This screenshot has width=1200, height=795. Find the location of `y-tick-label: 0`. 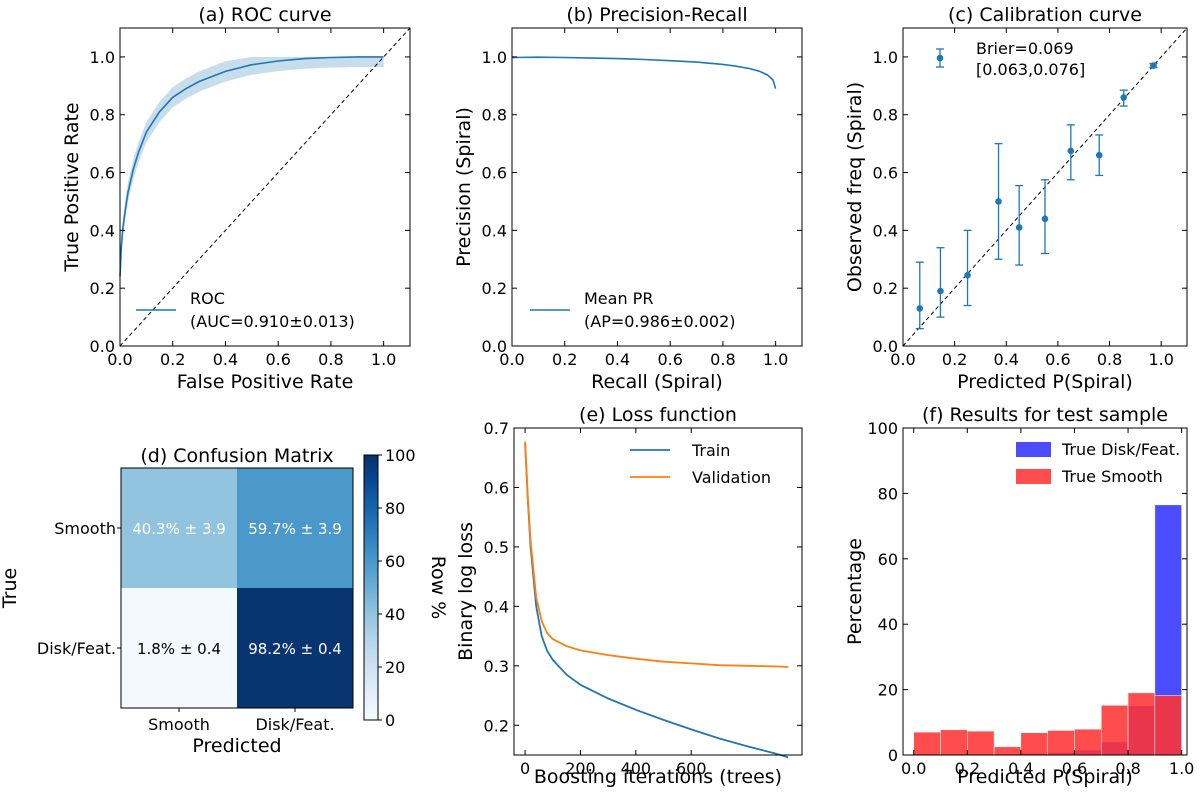

y-tick-label: 0 is located at coordinates (893, 755).